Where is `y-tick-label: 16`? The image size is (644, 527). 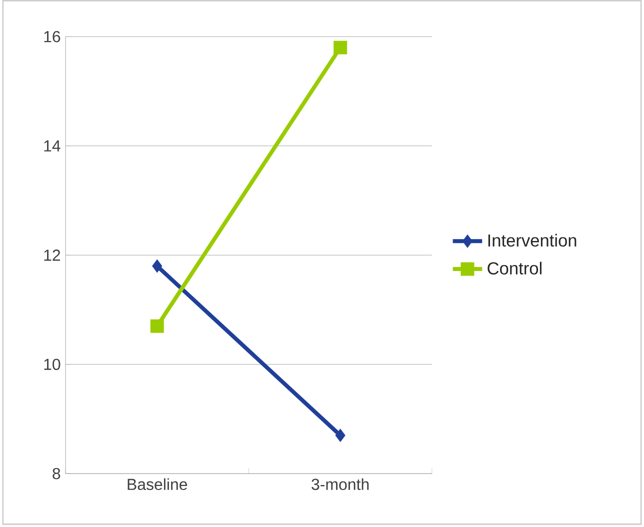 y-tick-label: 16 is located at coordinates (52, 36).